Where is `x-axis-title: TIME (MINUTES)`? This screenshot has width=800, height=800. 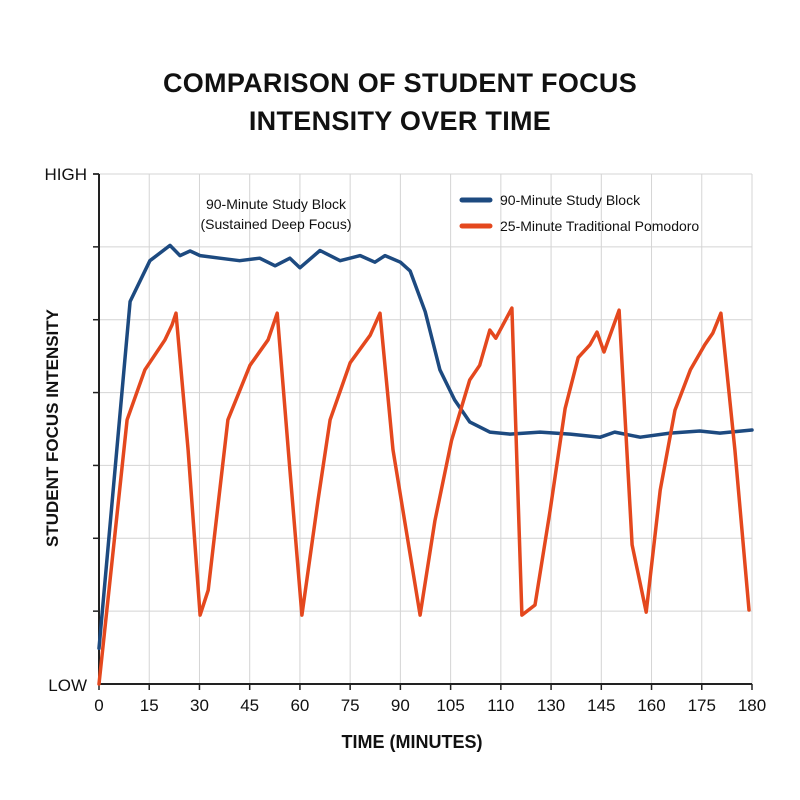
x-axis-title: TIME (MINUTES) is located at coordinates (412, 742).